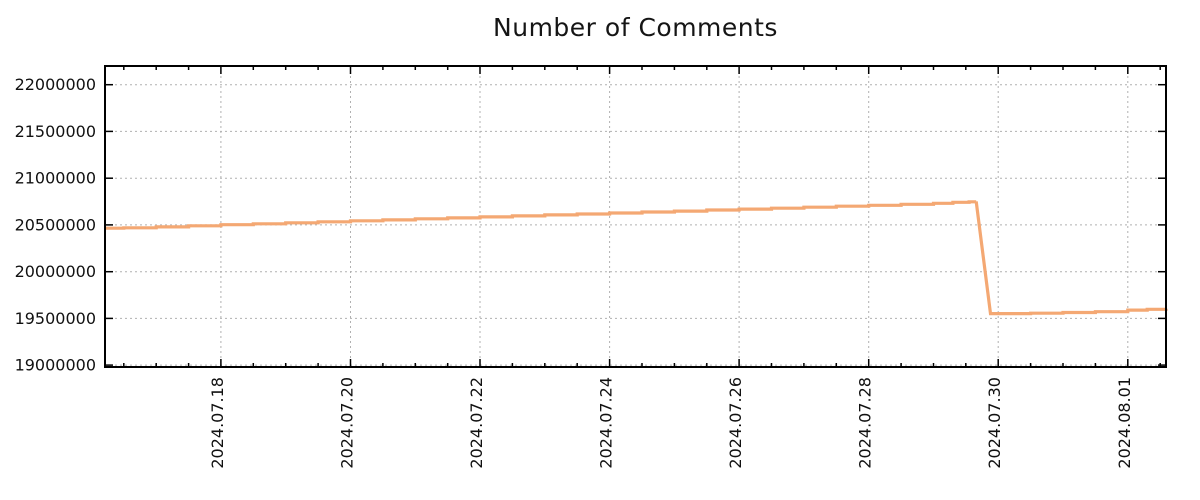 This screenshot has height=500, width=1200. I want to click on chart-title: Number of Comments, so click(635, 27).